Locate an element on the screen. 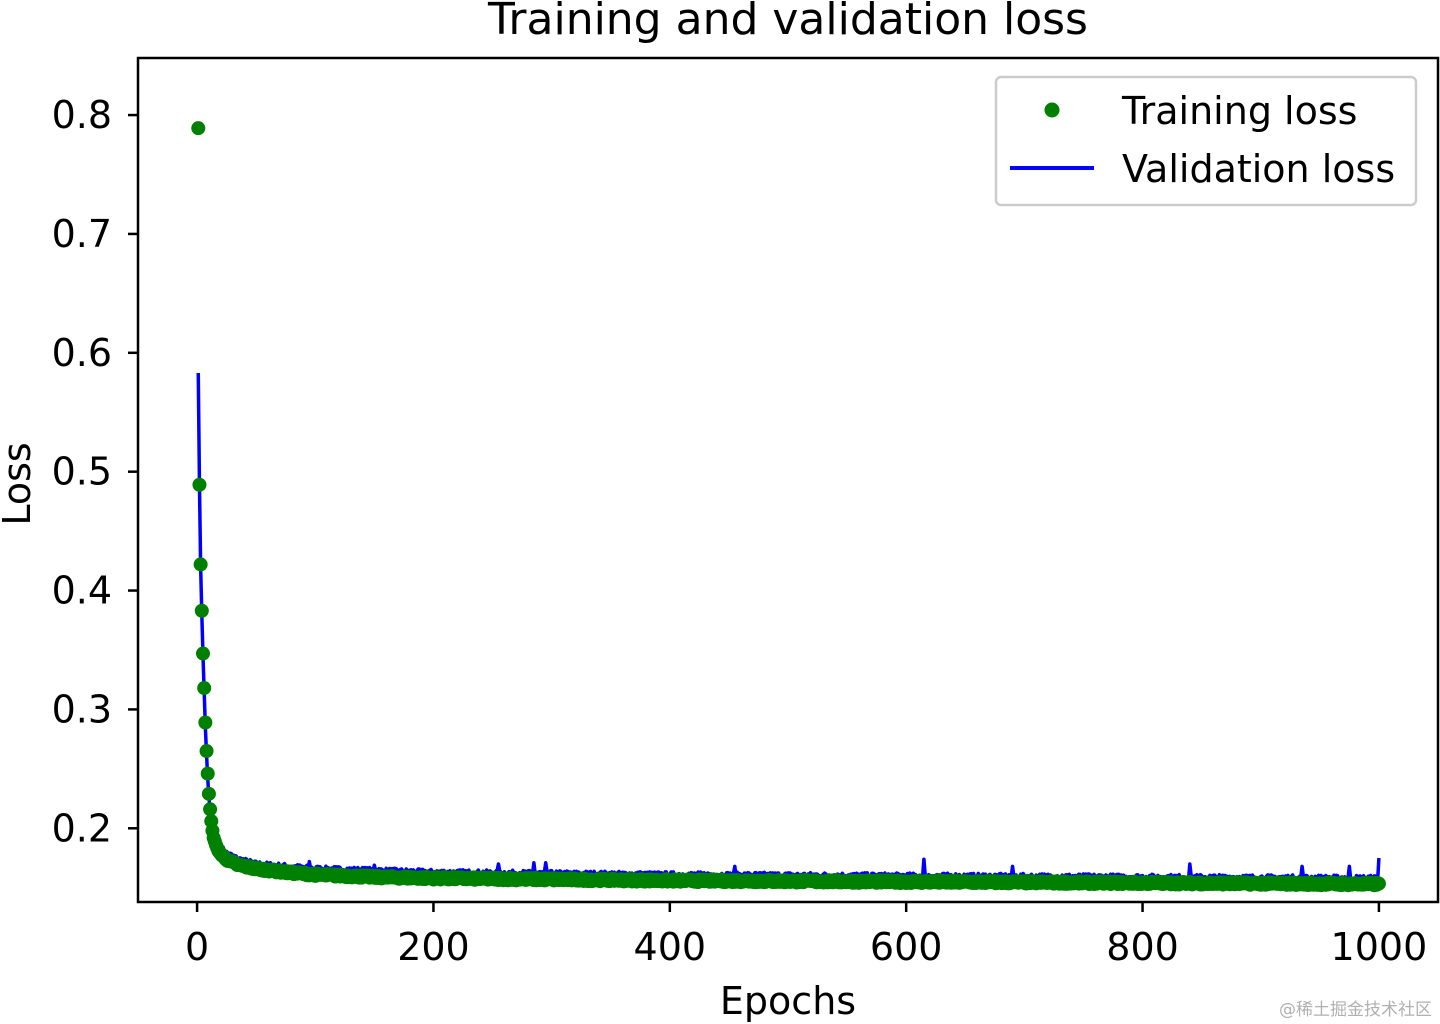 This screenshot has width=1440, height=1024. chart-title: Training and validation loss is located at coordinates (787, 22).